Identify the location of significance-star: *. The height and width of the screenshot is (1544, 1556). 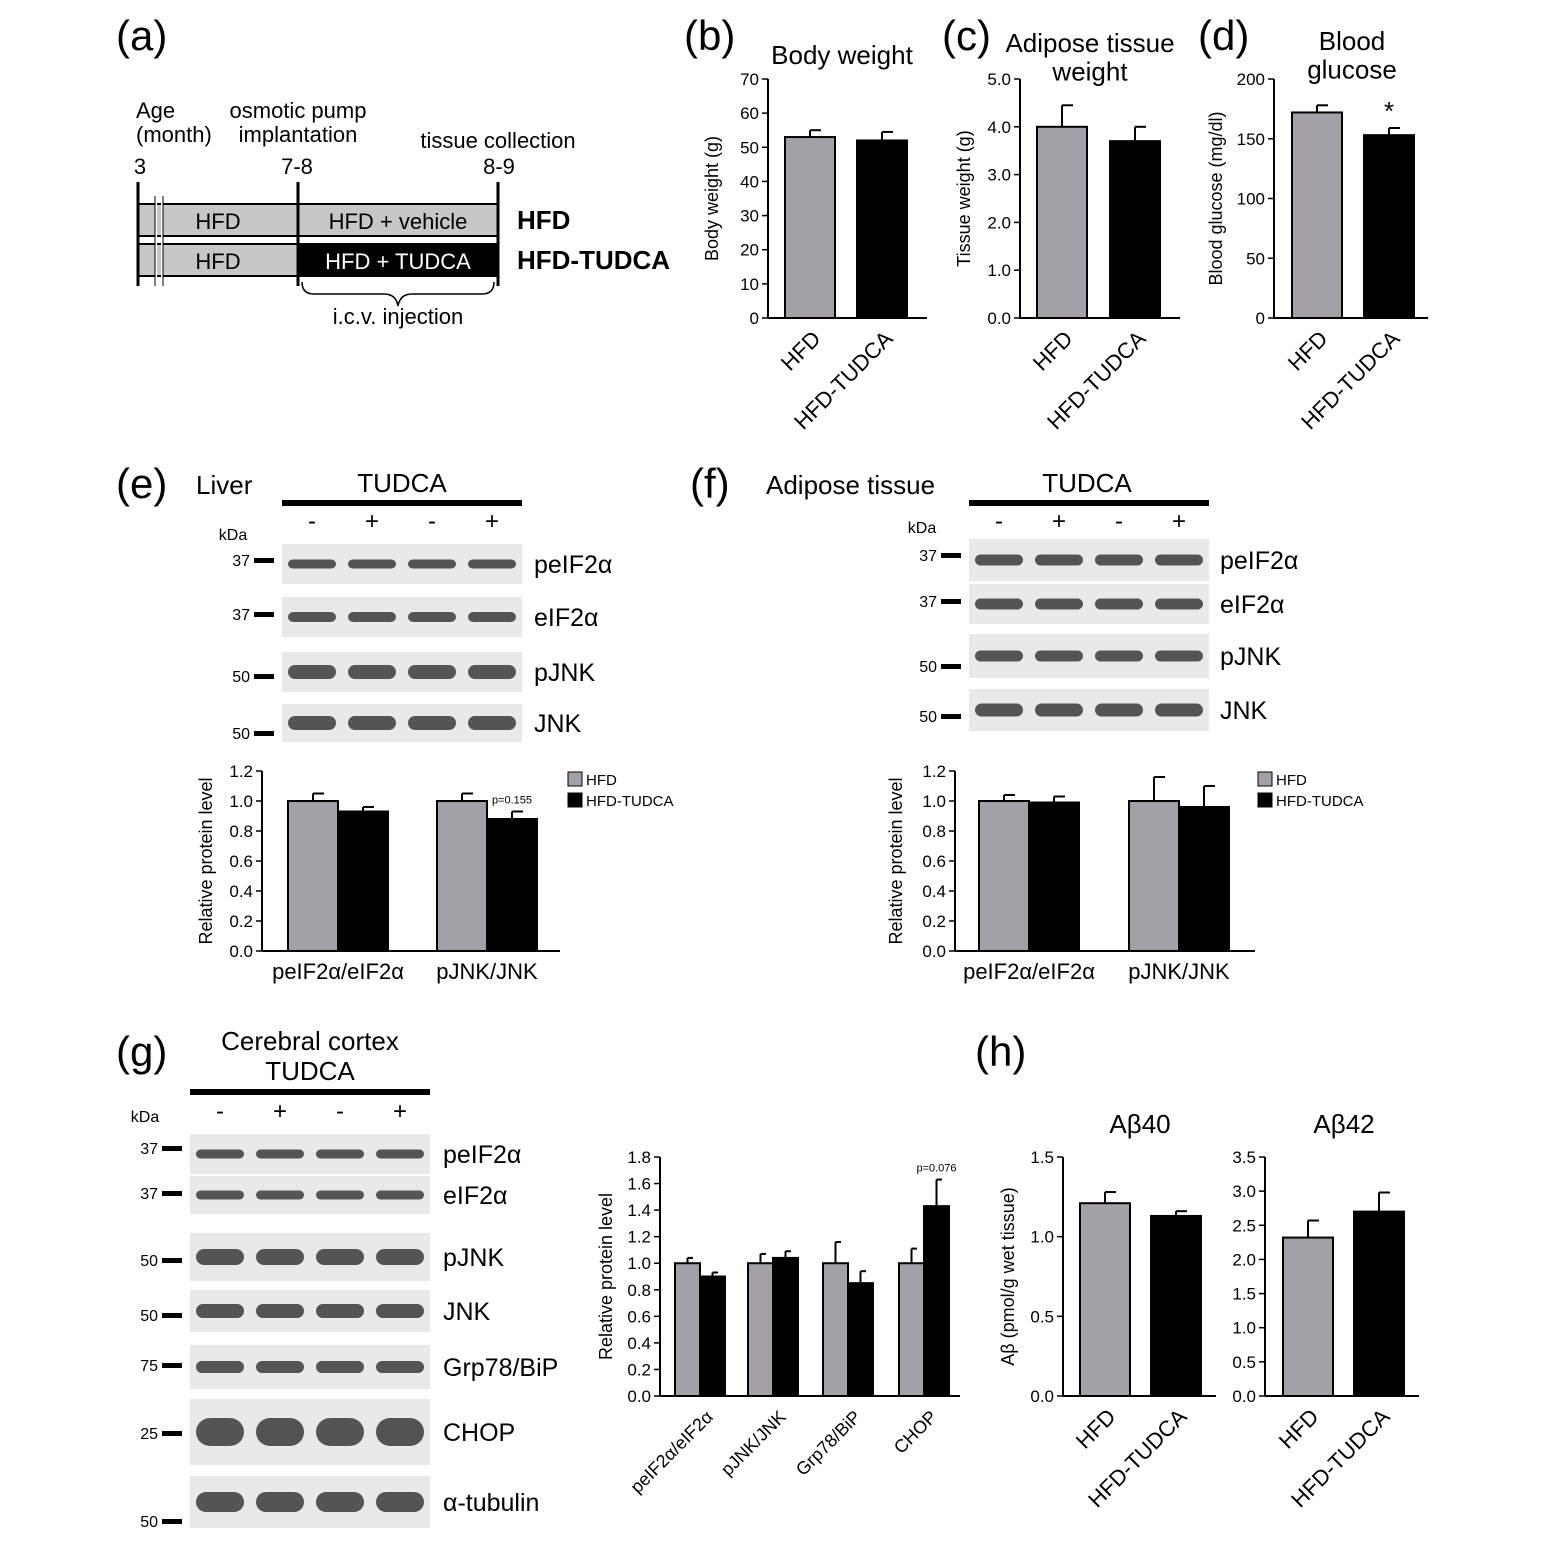
(1389, 111).